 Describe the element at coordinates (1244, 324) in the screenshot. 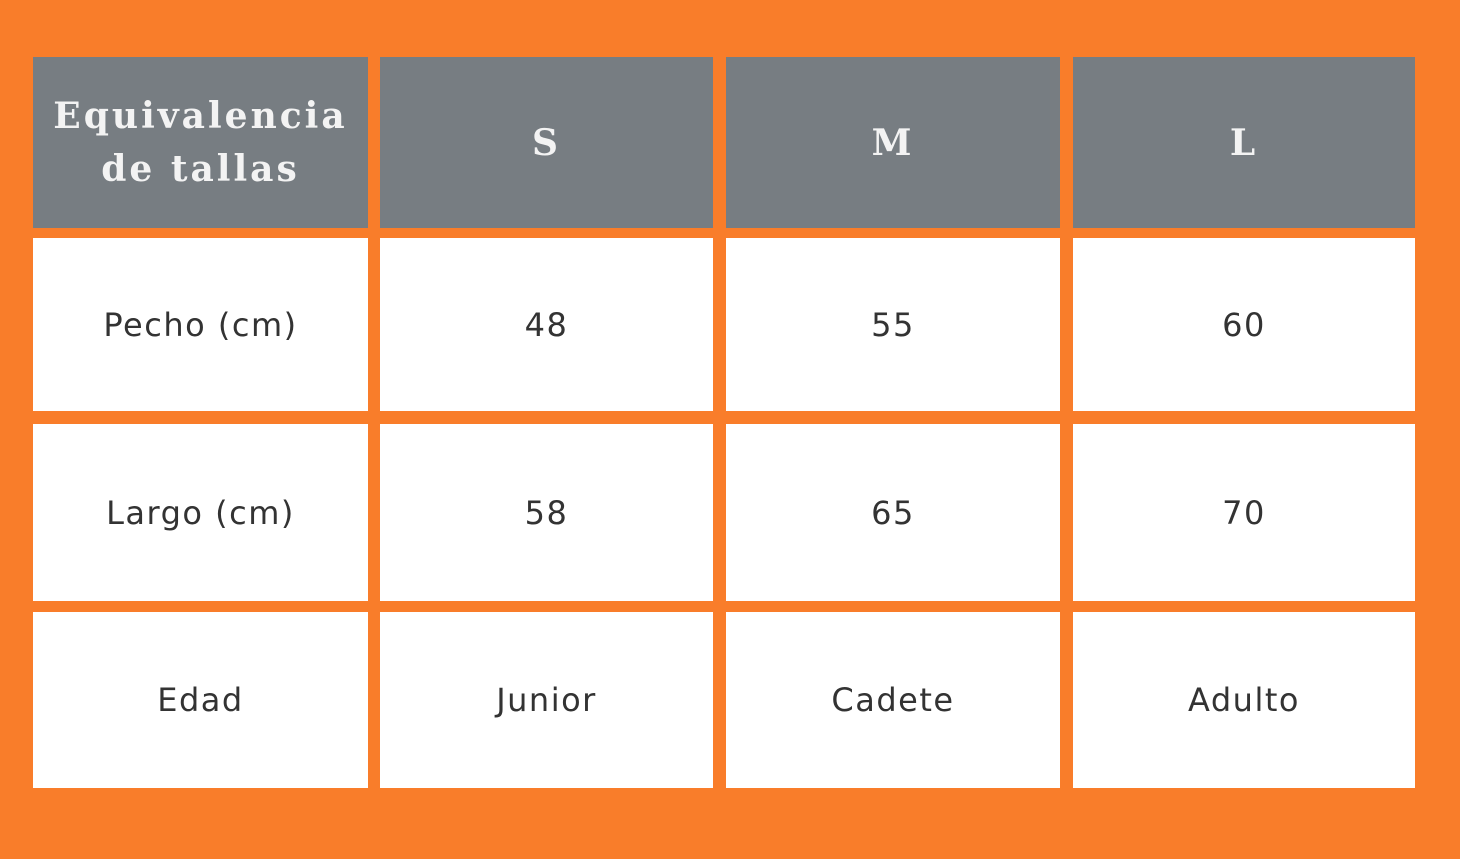

I see `table-cell: 60` at that location.